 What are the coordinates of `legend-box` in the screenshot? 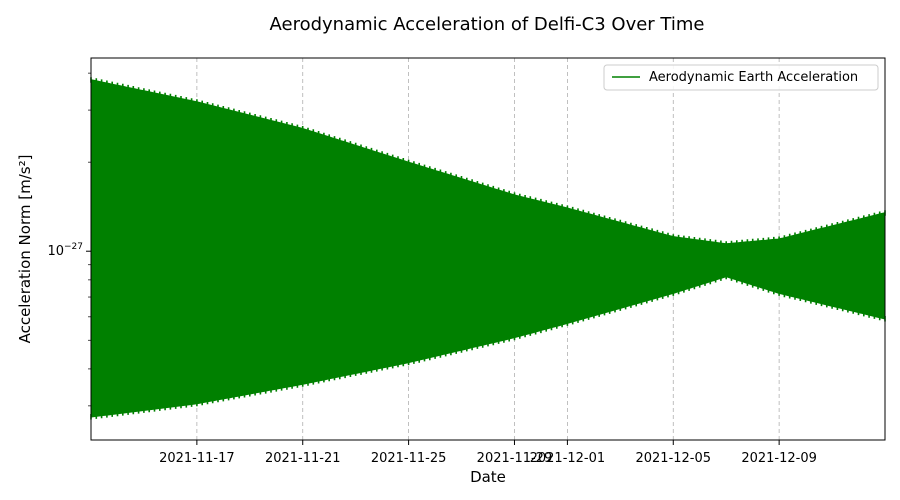 It's located at (741, 77).